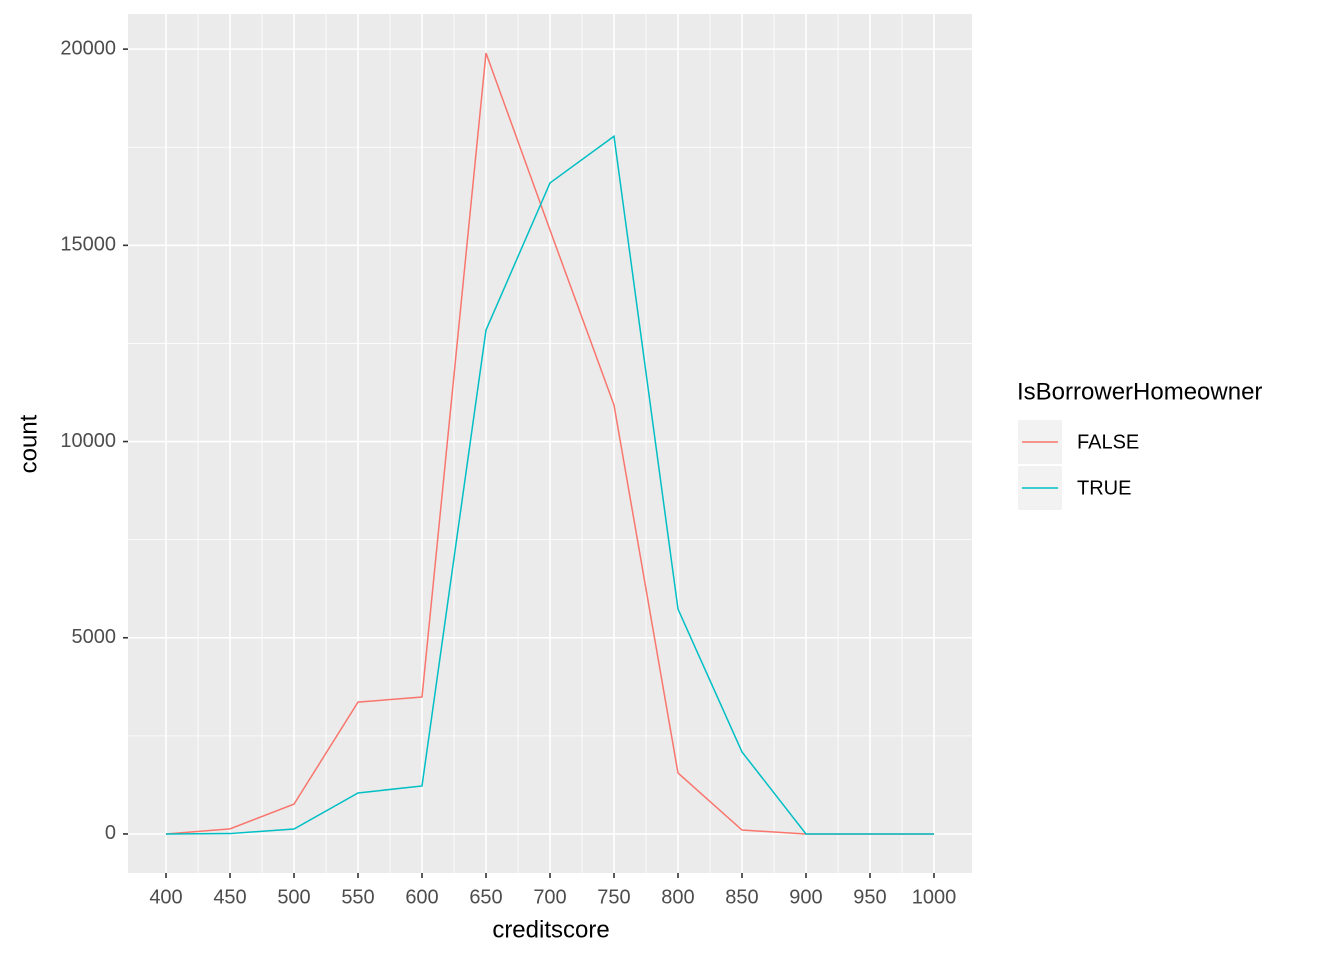 This screenshot has height=960, width=1344. What do you see at coordinates (165, 897) in the screenshot?
I see `x-tick-label: 400` at bounding box center [165, 897].